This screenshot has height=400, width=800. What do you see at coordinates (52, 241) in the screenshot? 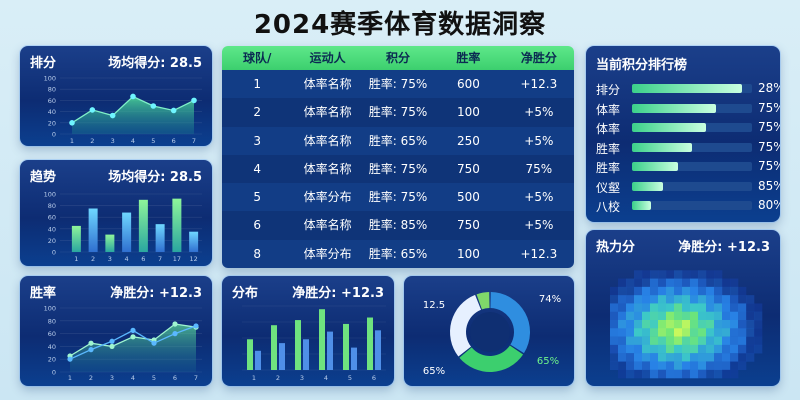
I see `y-tick-label: 20` at bounding box center [52, 241].